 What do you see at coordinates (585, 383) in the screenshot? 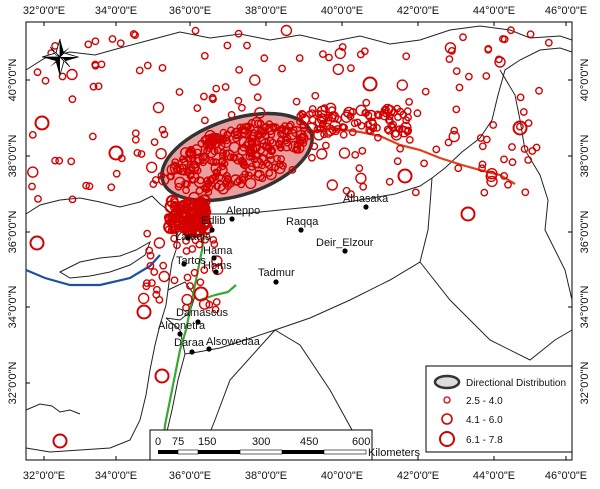
I see `right-latitude-label: 32°0'0"N` at bounding box center [585, 383].